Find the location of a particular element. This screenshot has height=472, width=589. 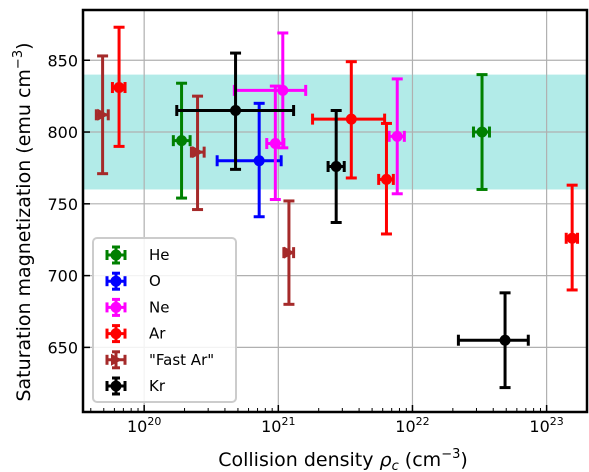

y-tick-label: 850 is located at coordinates (62, 60).